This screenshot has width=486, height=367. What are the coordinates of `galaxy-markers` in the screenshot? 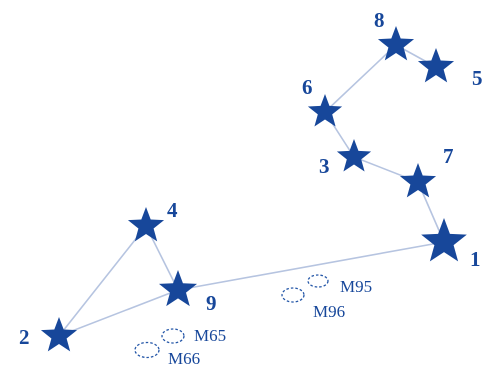 It's located at (231, 316).